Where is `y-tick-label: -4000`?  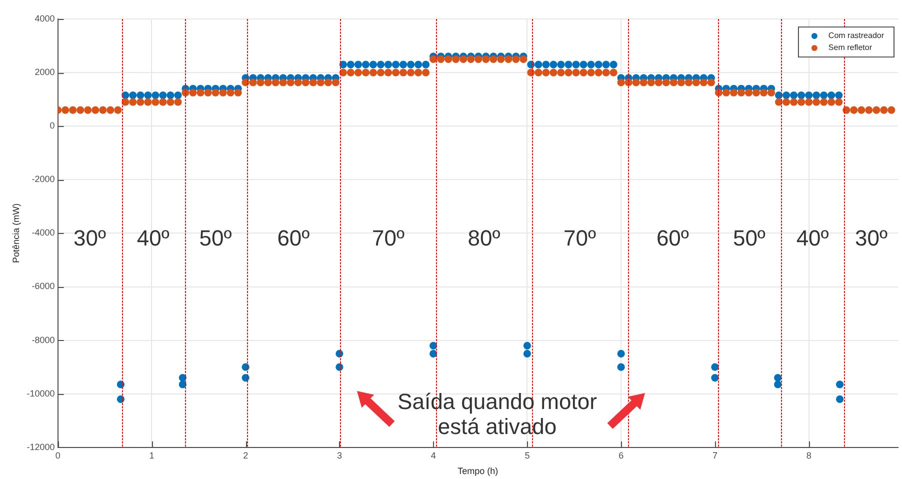 y-tick-label: -4000 is located at coordinates (43, 233).